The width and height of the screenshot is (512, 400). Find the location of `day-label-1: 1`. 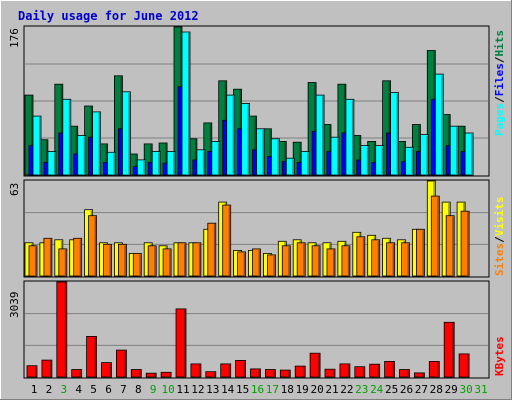

day-label-1: 1 is located at coordinates (34, 389).